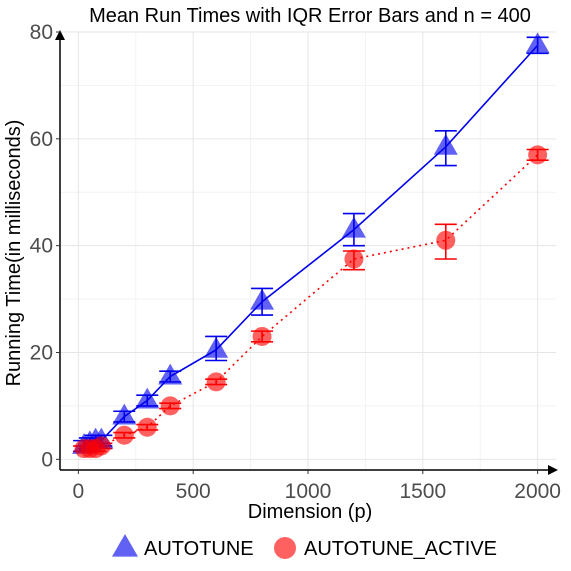 The width and height of the screenshot is (571, 571). What do you see at coordinates (537, 491) in the screenshot?
I see `x-tick-label: 2000` at bounding box center [537, 491].